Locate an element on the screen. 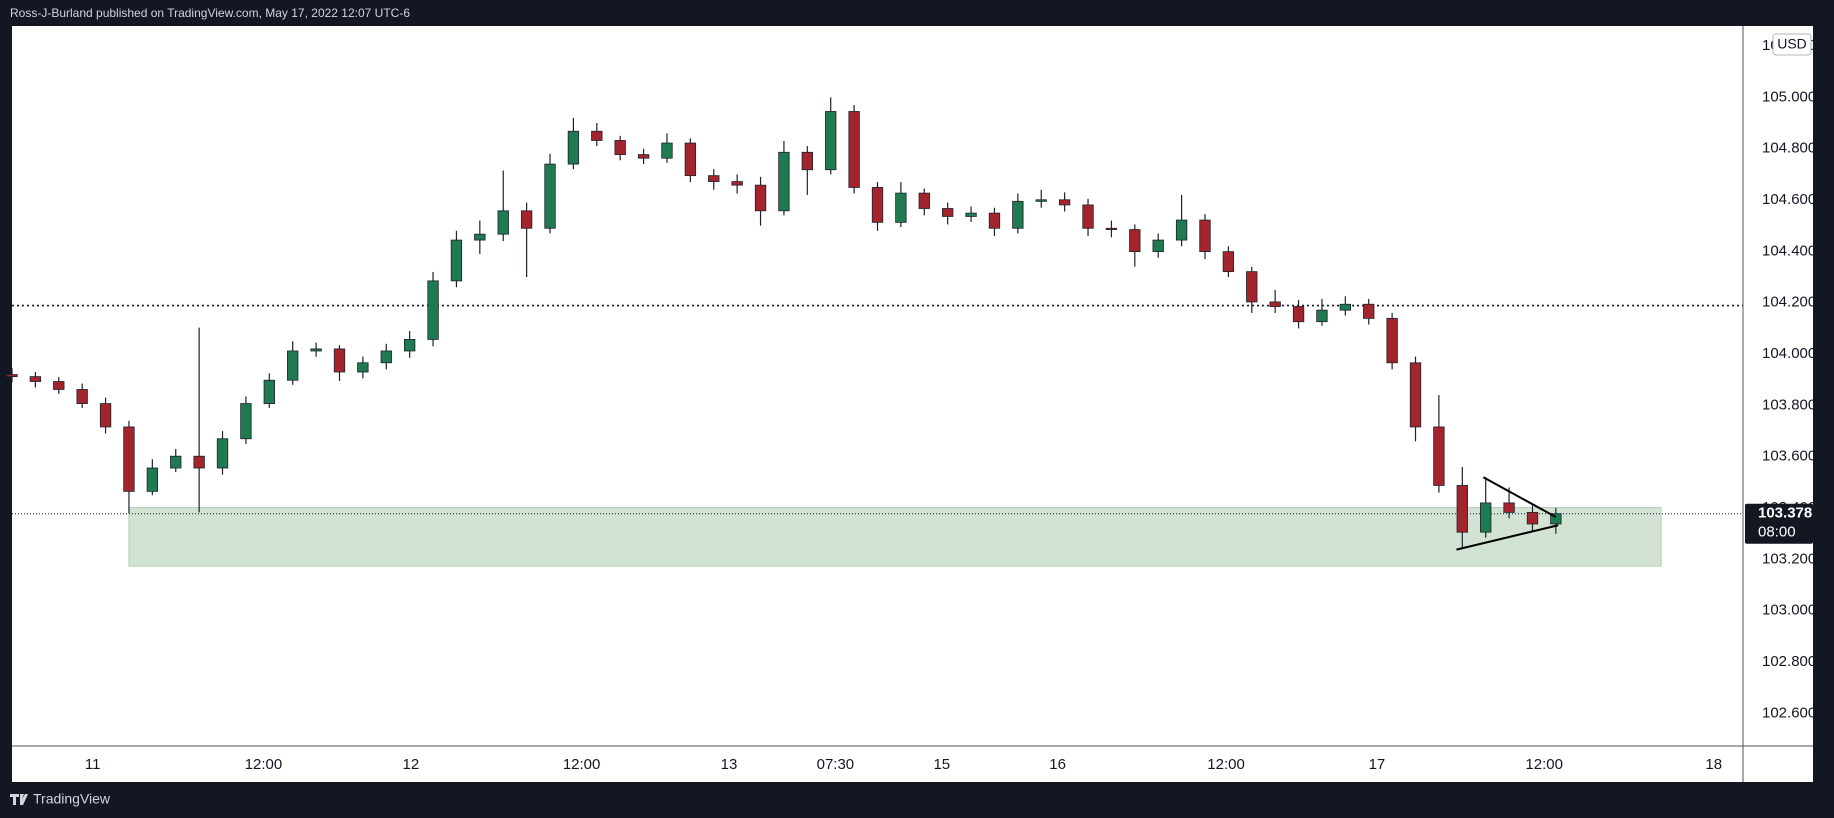 Image resolution: width=1834 pixels, height=818 pixels. x-tick-label: 12 is located at coordinates (410, 764).